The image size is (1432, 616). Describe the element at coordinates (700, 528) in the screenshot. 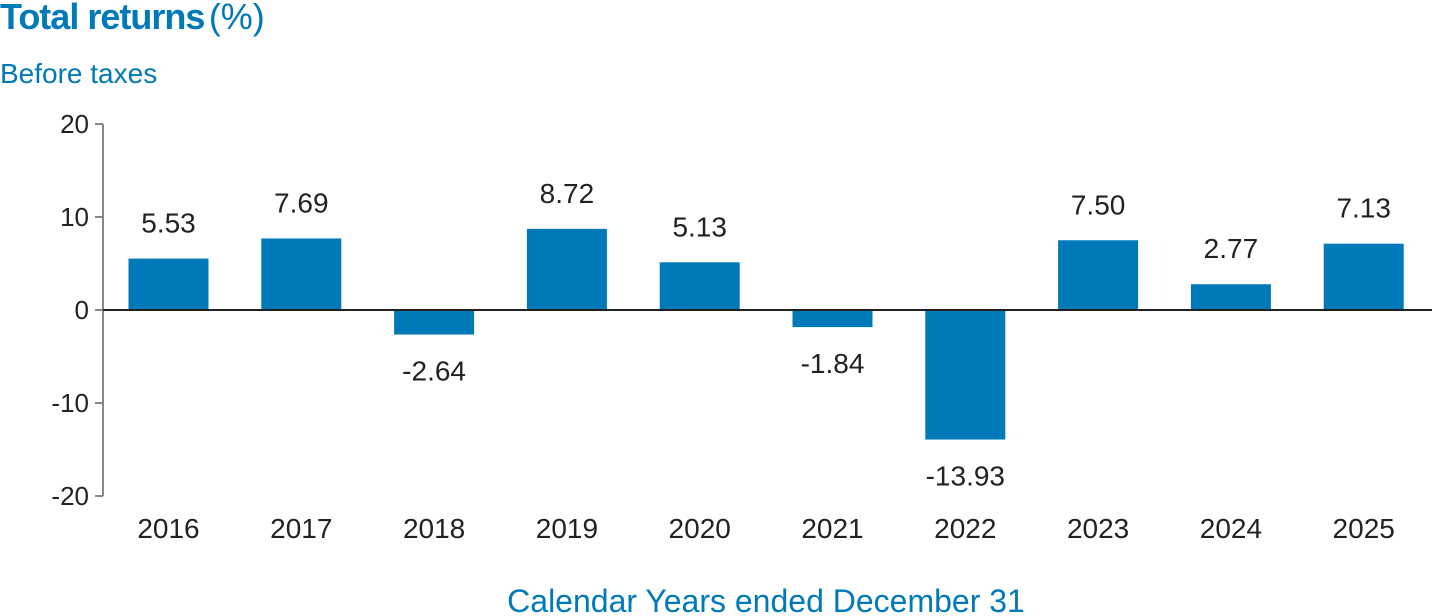

I see `x-tick-label: 2020` at that location.